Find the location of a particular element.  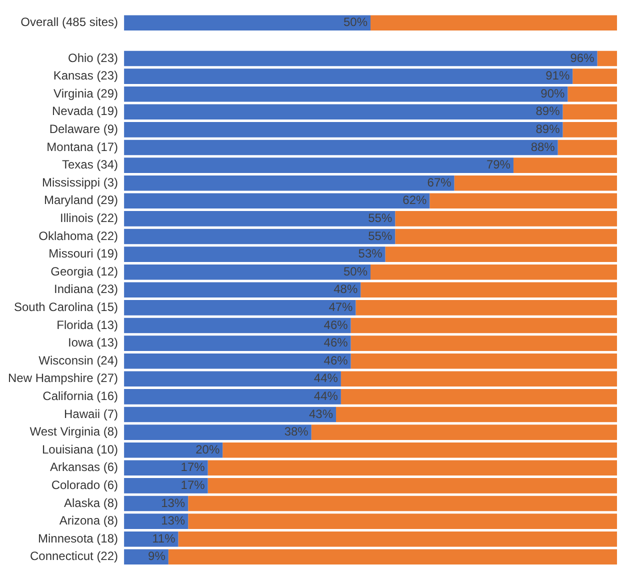

data-label: 38% is located at coordinates (296, 431).